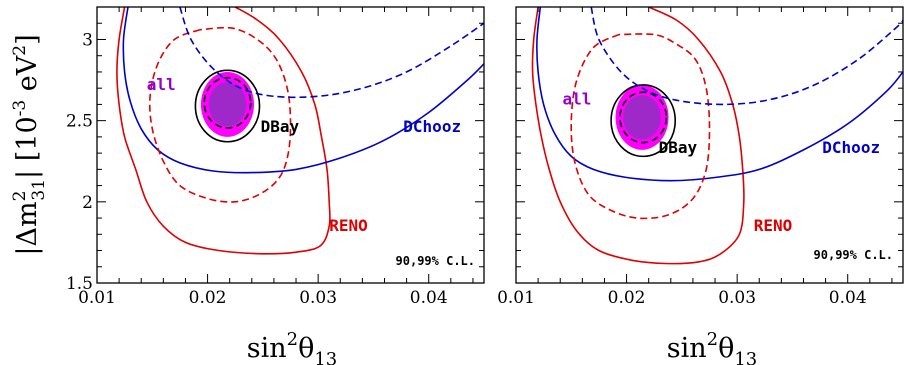 The height and width of the screenshot is (365, 904). I want to click on left-y-tick-label: 1.5, so click(79, 284).